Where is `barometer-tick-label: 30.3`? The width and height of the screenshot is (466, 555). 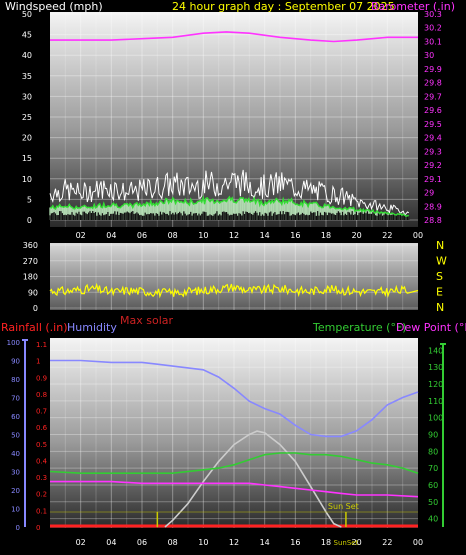
barometer-tick-label: 30.3 is located at coordinates (433, 14).